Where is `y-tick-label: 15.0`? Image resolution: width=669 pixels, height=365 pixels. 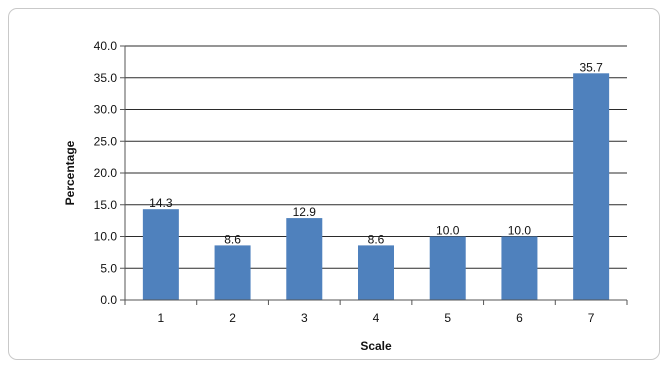 y-tick-label: 15.0 is located at coordinates (106, 205).